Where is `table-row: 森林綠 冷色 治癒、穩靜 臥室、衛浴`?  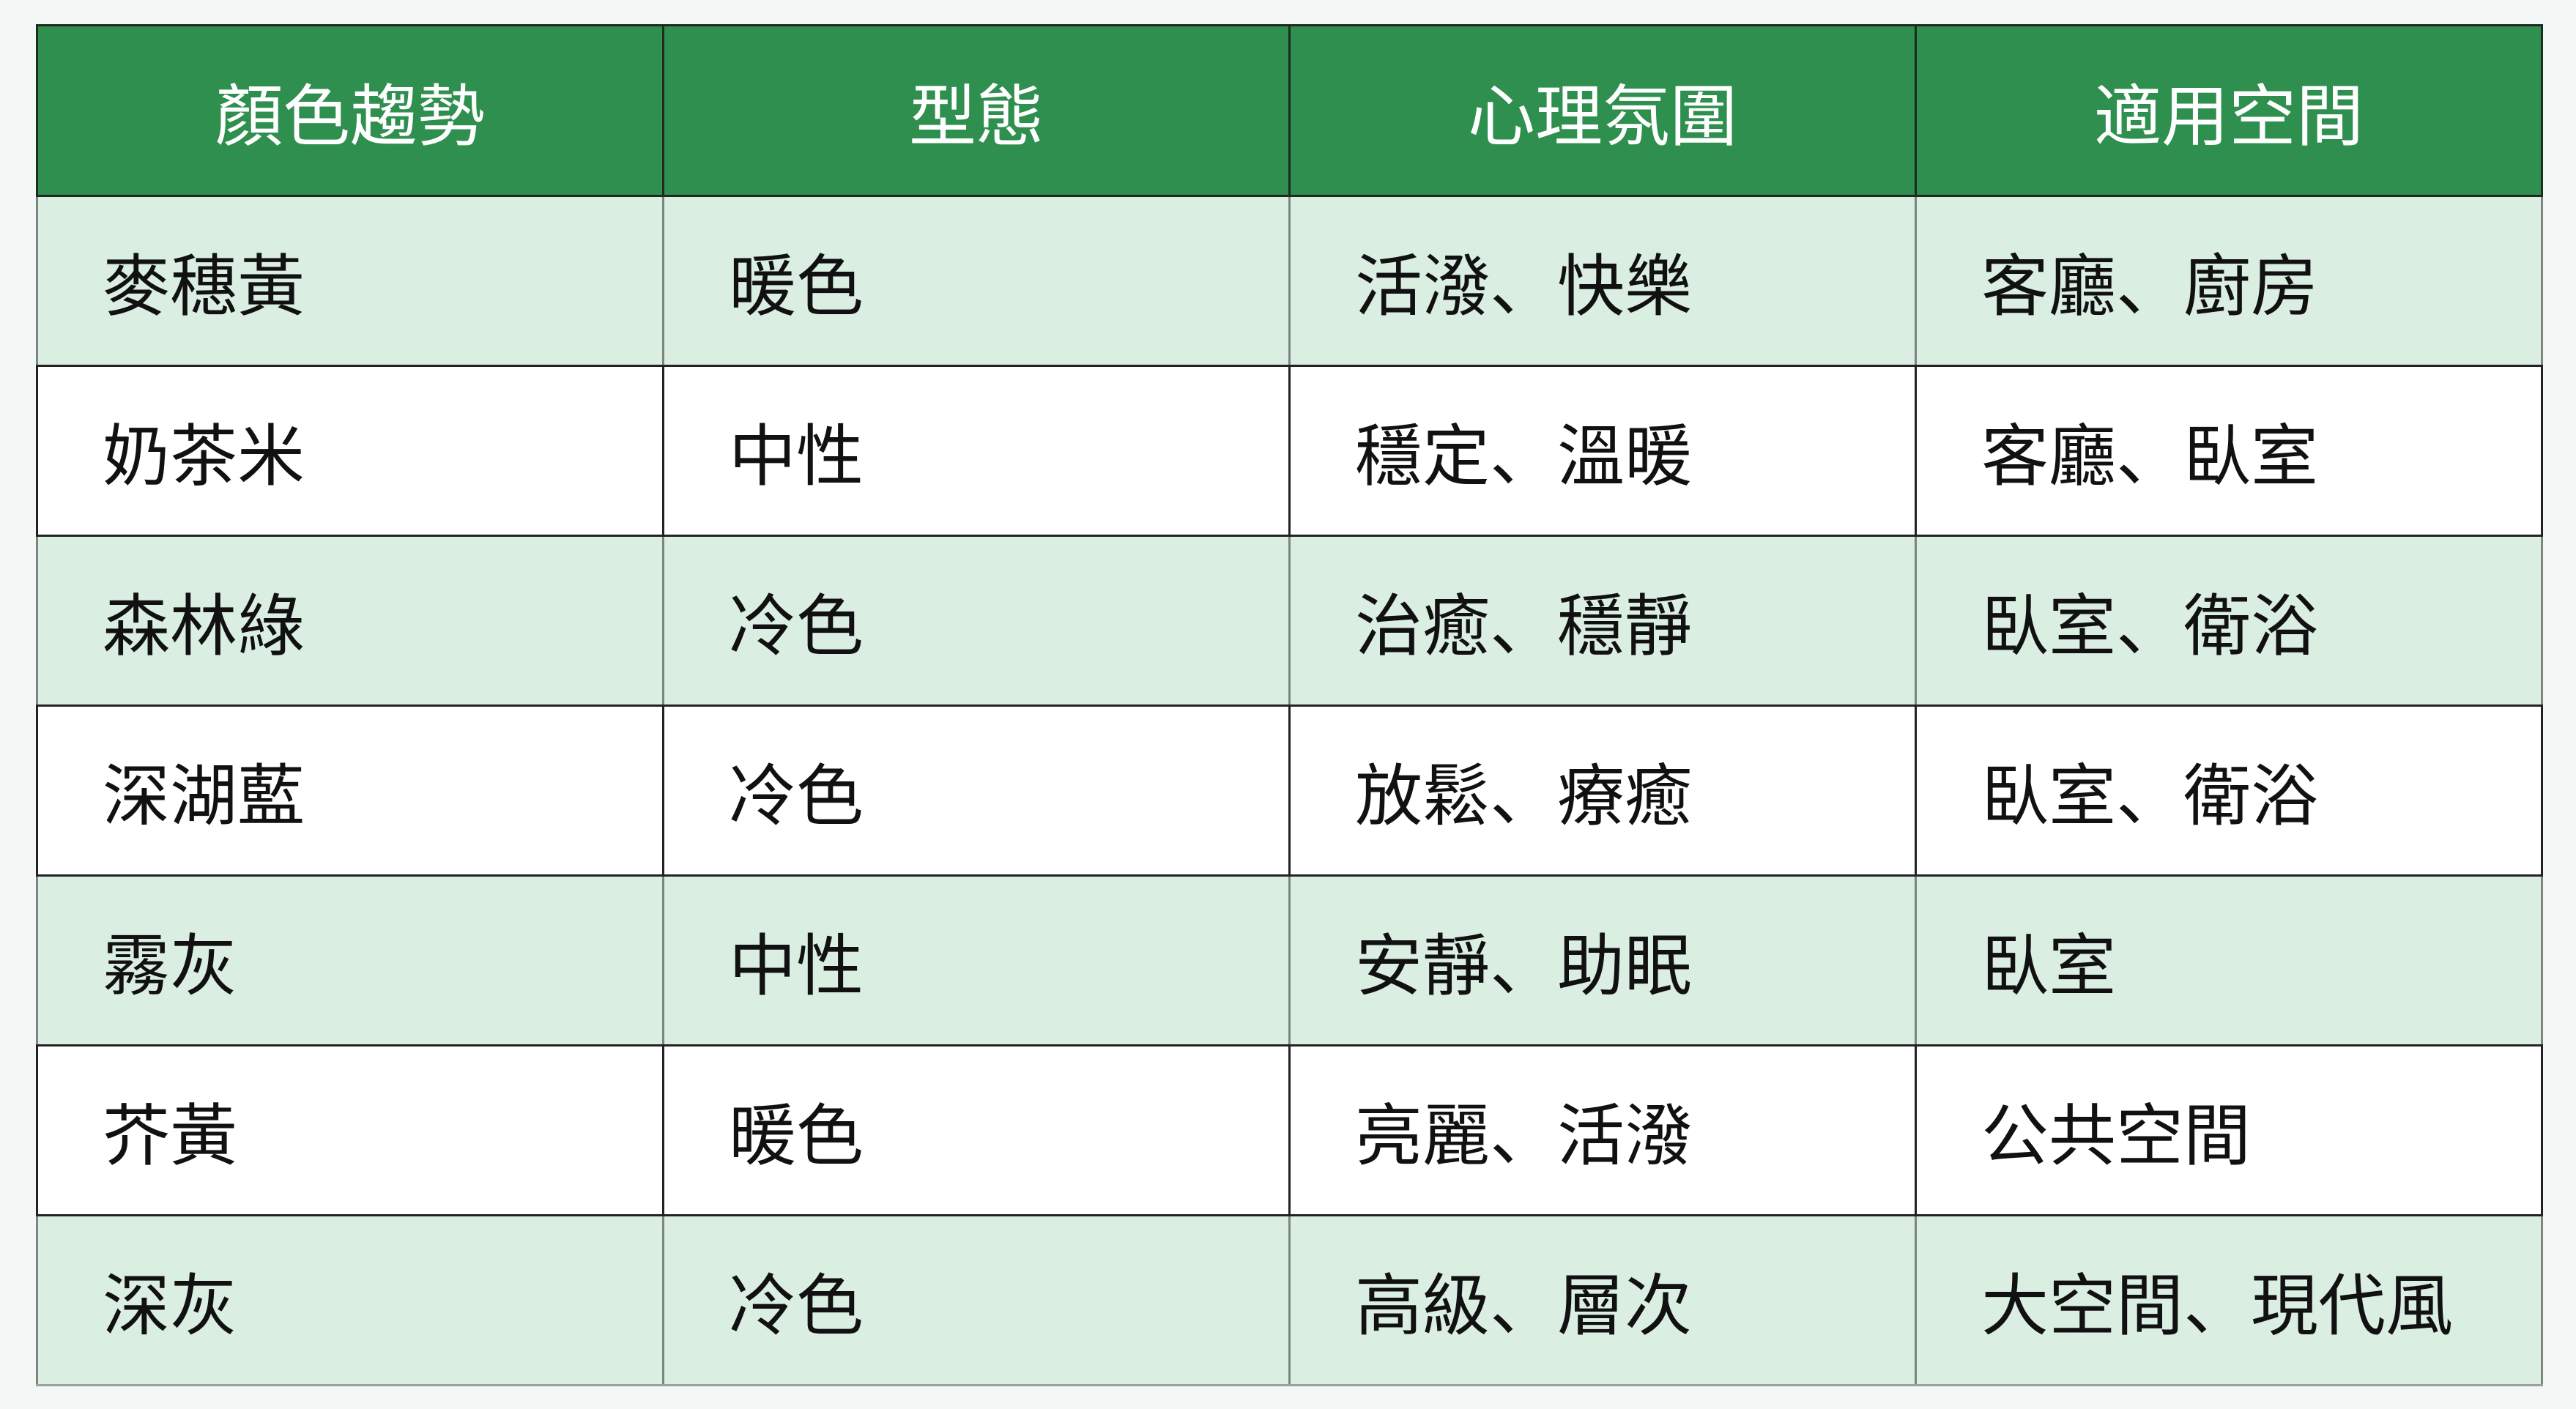 table-row: 森林綠 冷色 治癒、穩靜 臥室、衛浴 is located at coordinates (1289, 621).